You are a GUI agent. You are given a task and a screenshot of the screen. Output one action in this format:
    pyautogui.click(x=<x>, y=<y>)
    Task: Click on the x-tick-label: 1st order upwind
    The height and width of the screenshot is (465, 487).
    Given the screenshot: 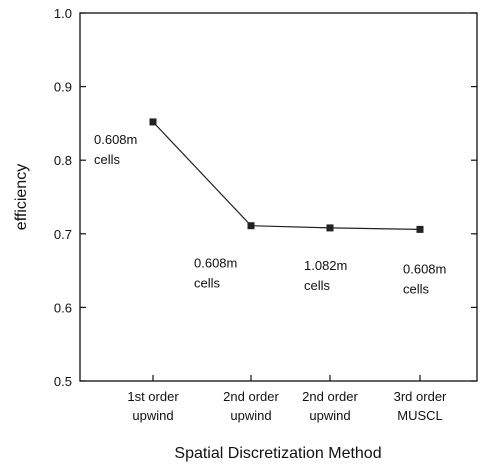 What is the action you would take?
    pyautogui.click(x=153, y=406)
    